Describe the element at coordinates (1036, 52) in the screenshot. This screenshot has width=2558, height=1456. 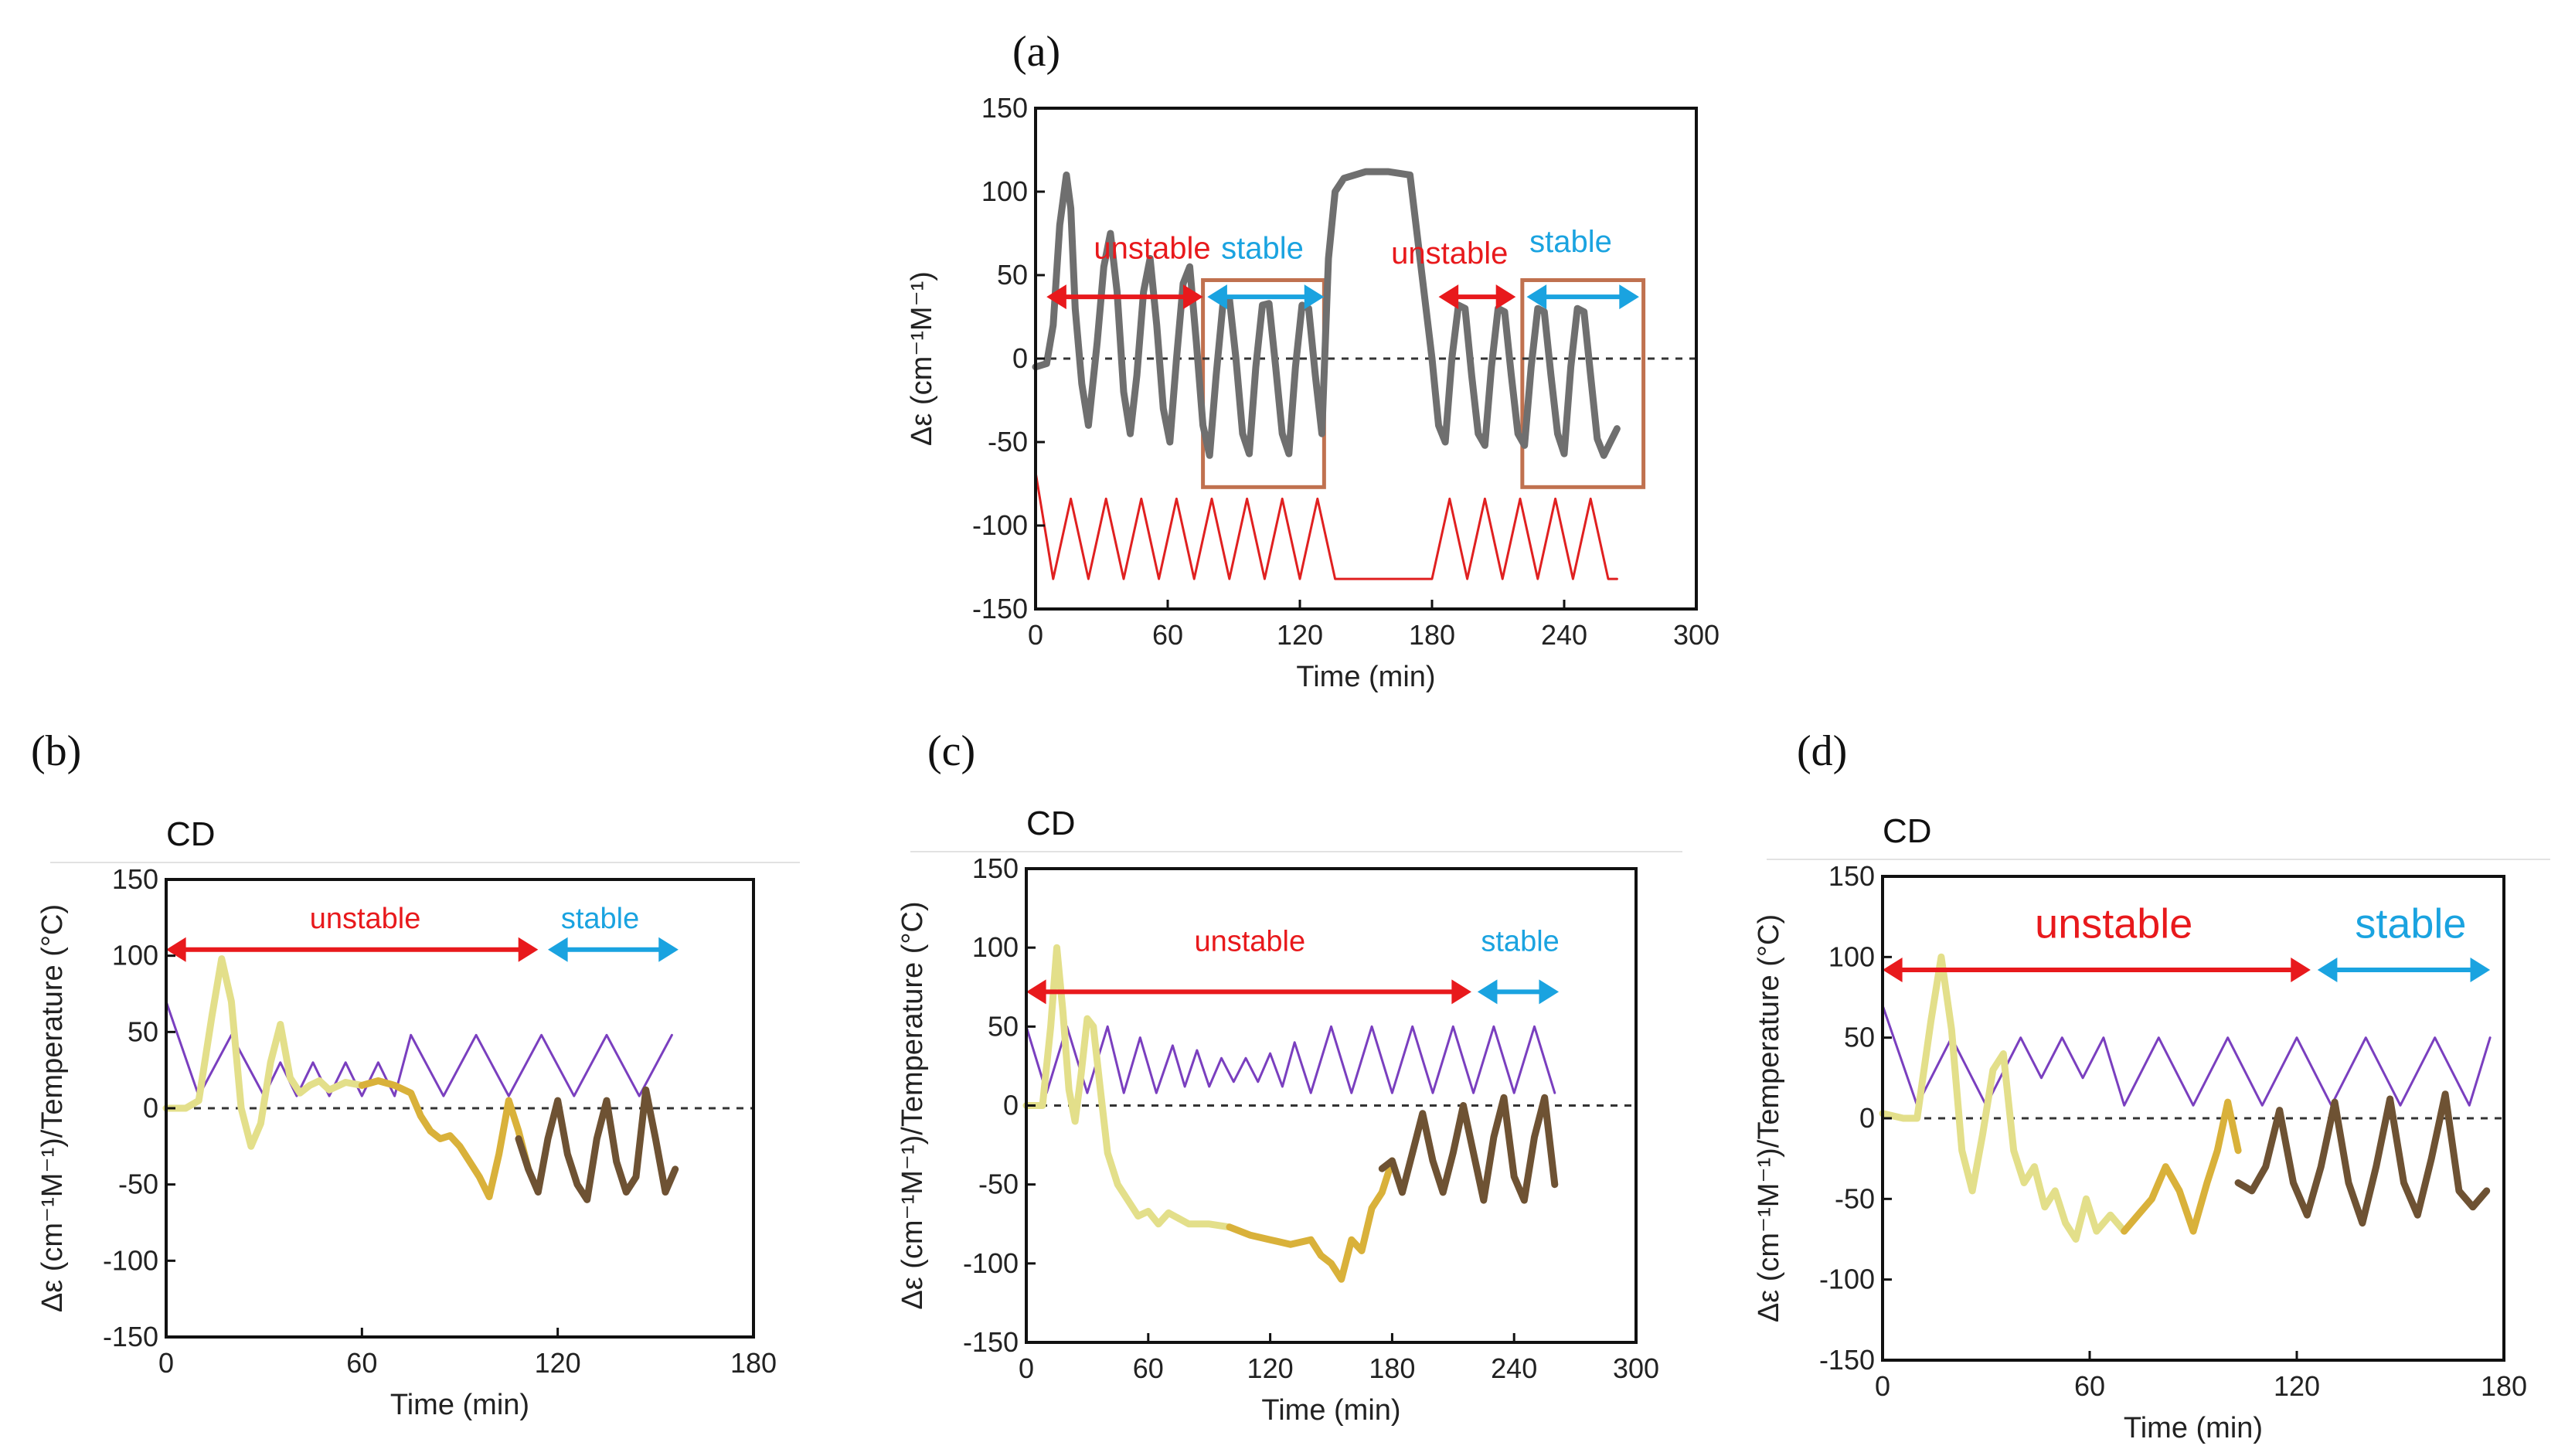
I see `panel-label-a: (a)` at that location.